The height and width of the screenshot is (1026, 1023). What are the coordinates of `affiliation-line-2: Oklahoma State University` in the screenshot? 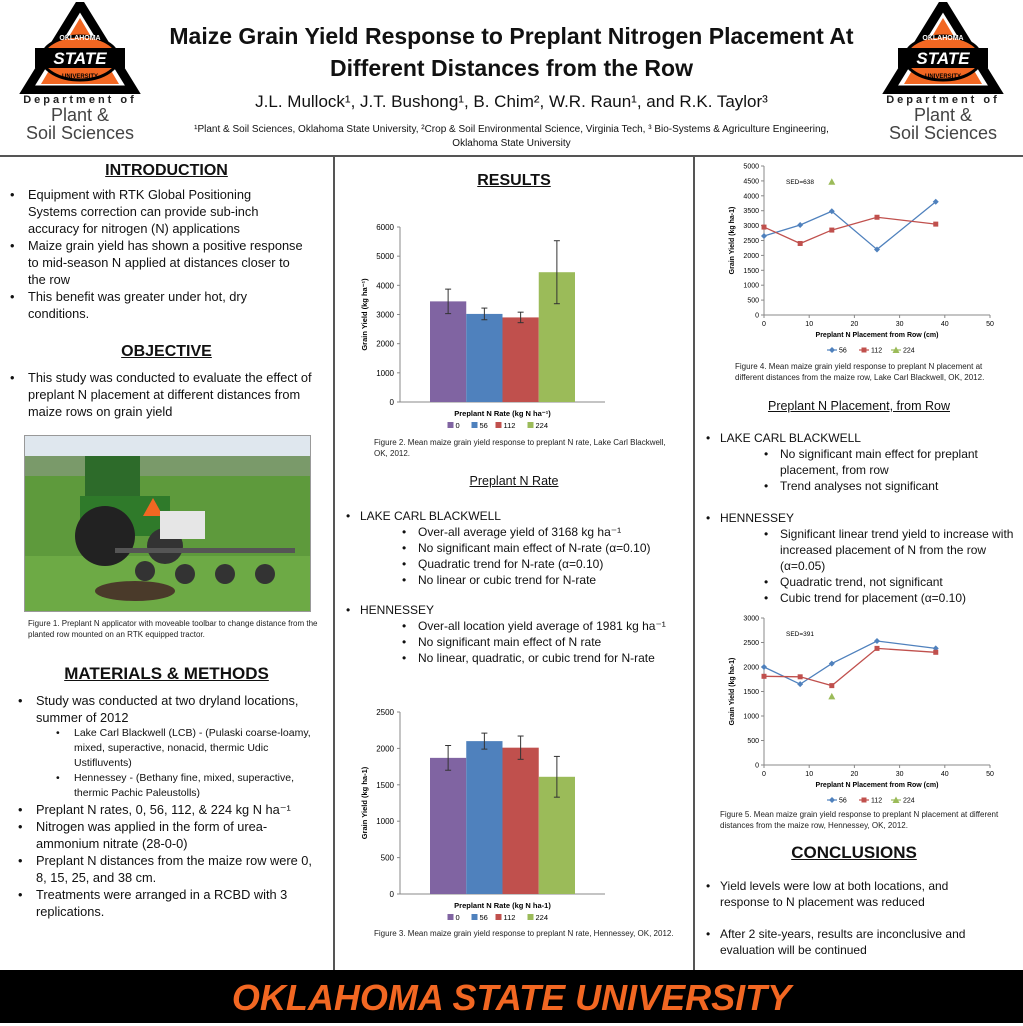 It's located at (511, 143).